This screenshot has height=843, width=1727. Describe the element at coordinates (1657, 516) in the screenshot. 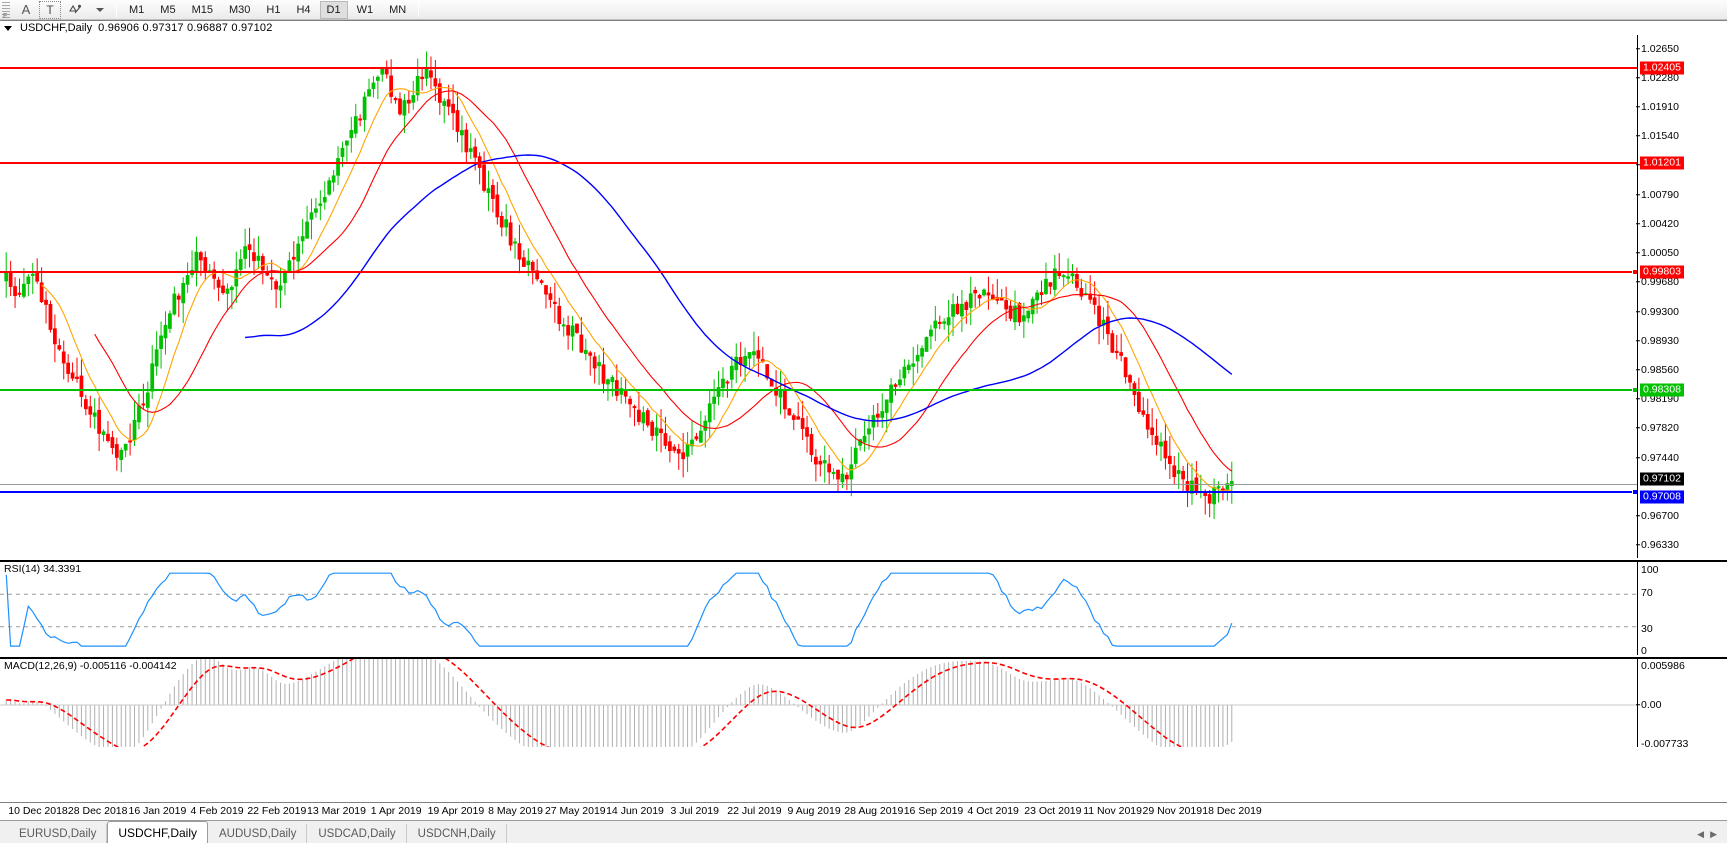

I see `price-tick-15: 0.96700` at that location.